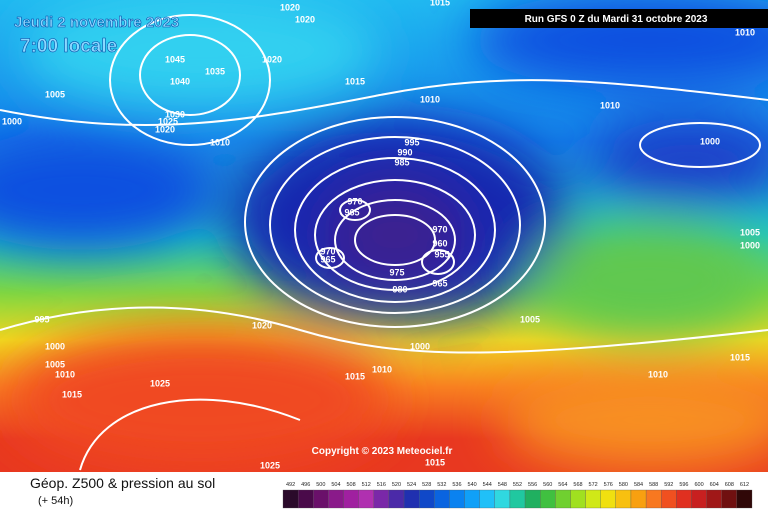  I want to click on isobar-label: 1030, so click(175, 114).